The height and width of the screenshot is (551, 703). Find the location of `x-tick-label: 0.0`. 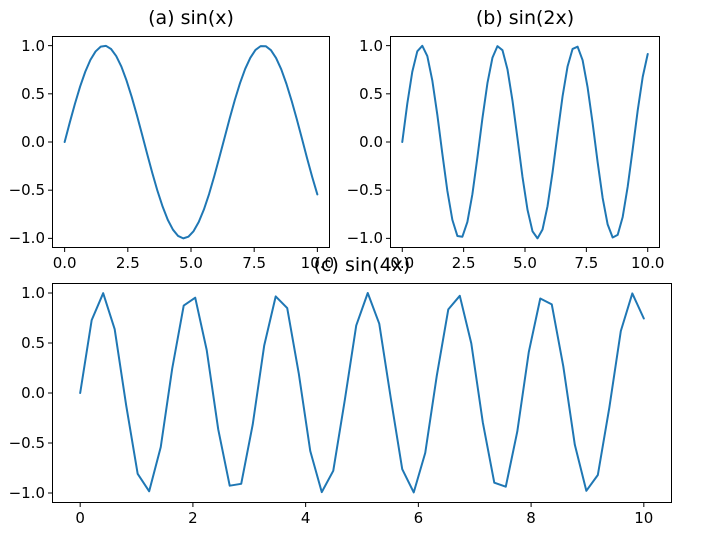

x-tick-label: 0.0 is located at coordinates (64, 263).